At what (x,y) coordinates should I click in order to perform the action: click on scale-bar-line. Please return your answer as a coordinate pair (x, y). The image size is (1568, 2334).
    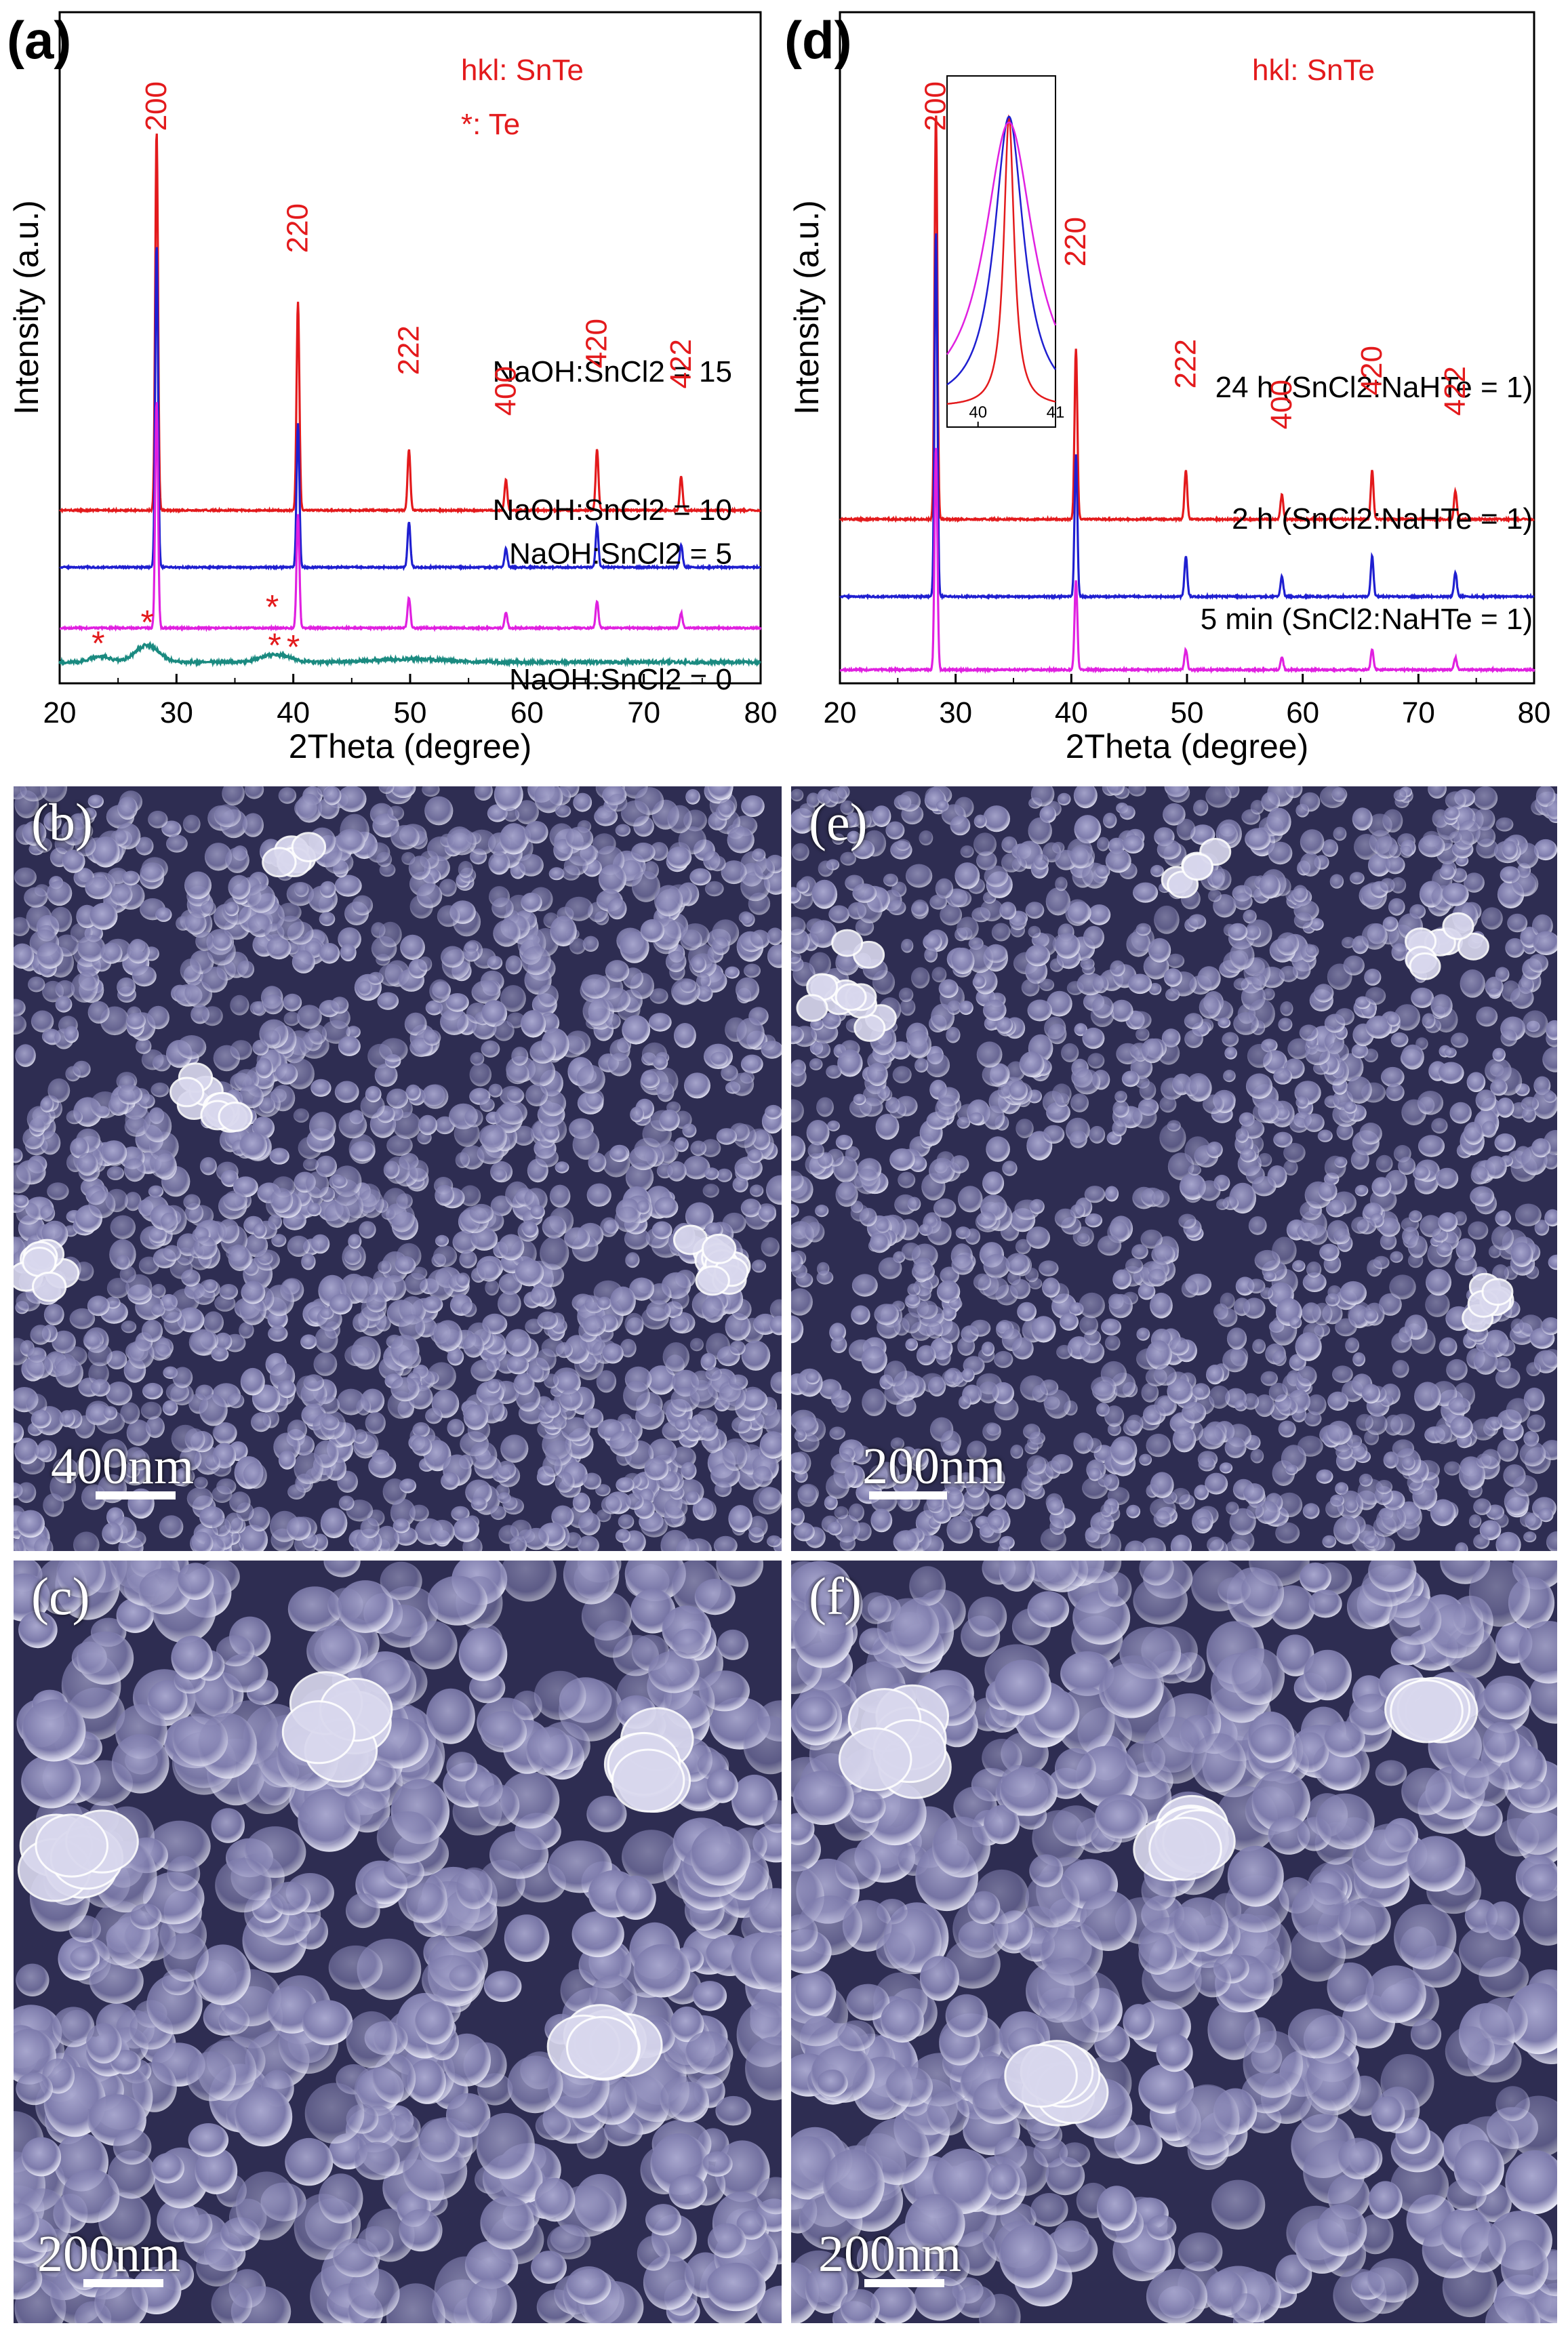
    Looking at the image, I should click on (123, 2283).